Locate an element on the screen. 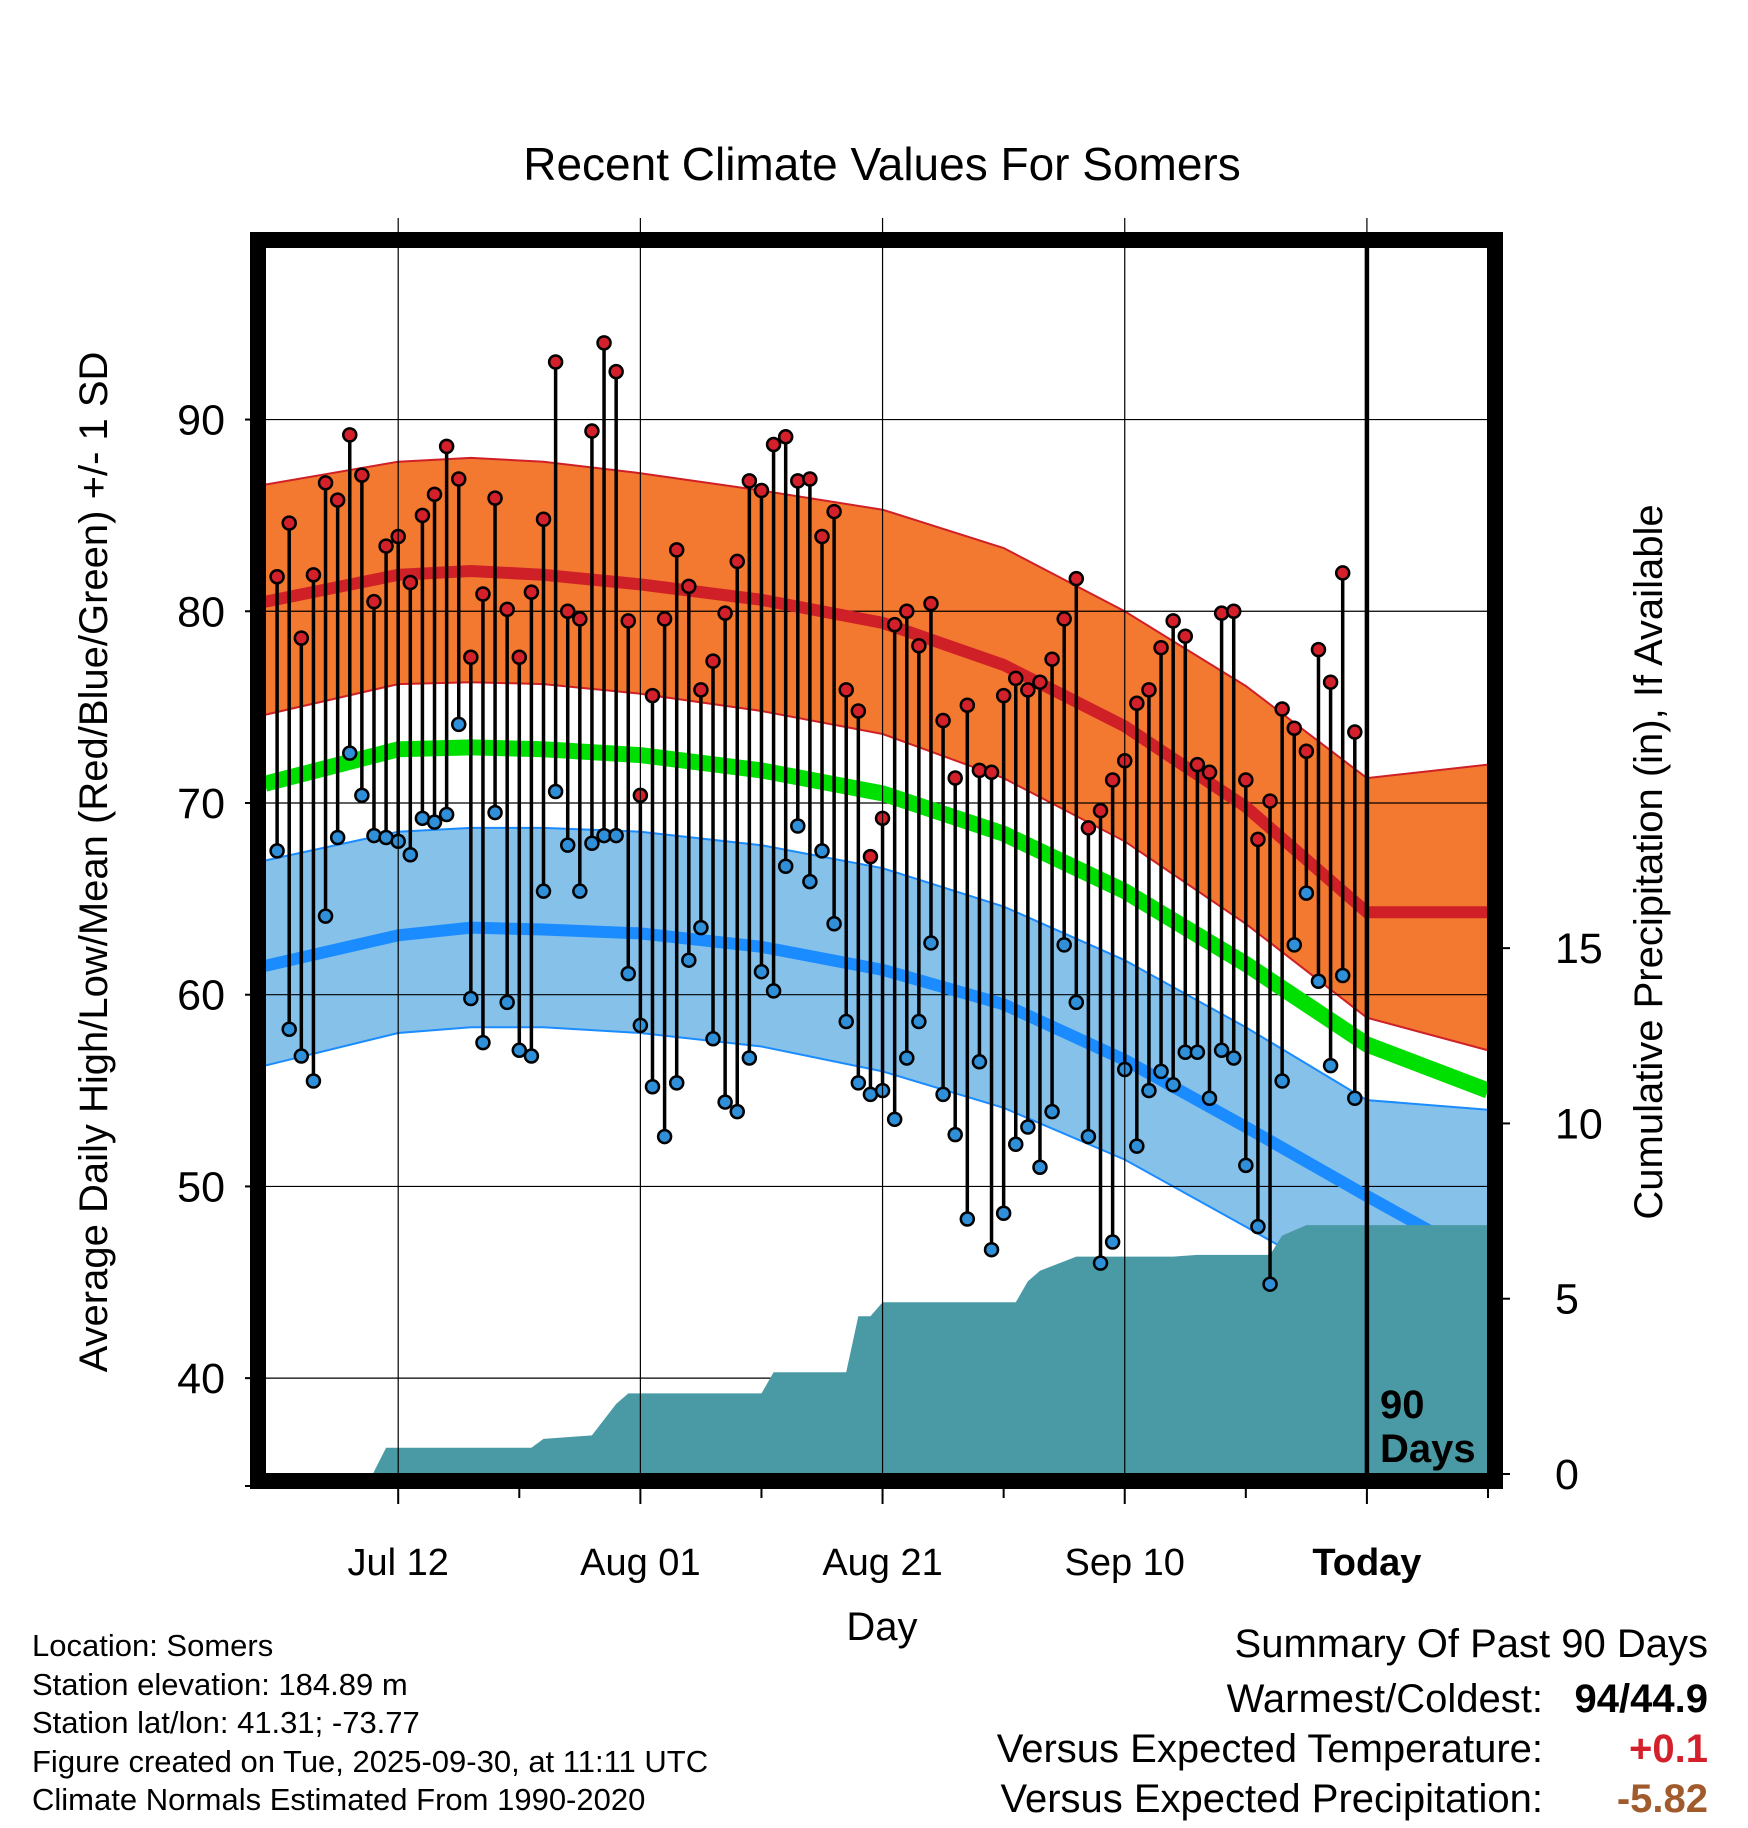  chart-title: Recent Climate Values For Somers is located at coordinates (882, 164).